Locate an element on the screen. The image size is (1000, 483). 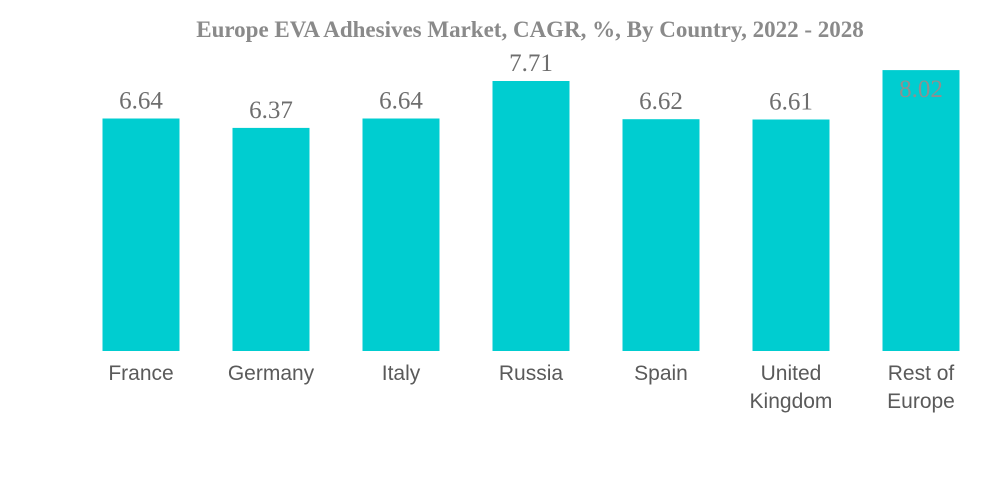
category-label-1: Germany is located at coordinates (271, 373).